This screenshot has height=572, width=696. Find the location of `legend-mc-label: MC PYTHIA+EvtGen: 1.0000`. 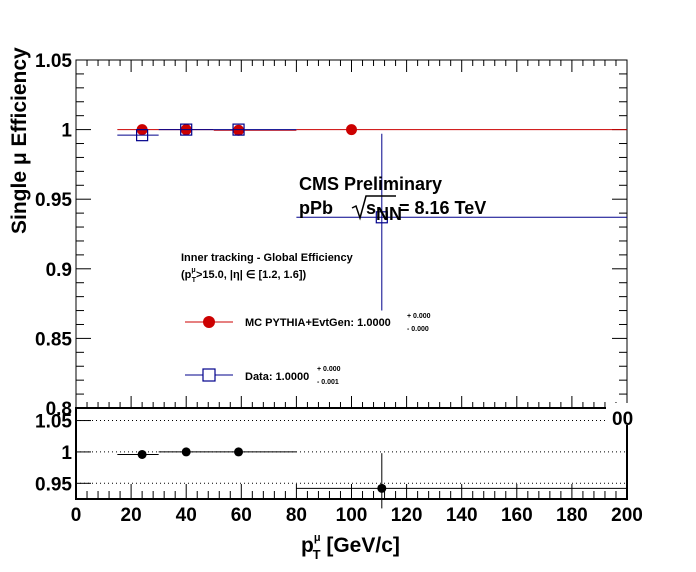

legend-mc-label: MC PYTHIA+EvtGen: 1.0000 is located at coordinates (318, 323).